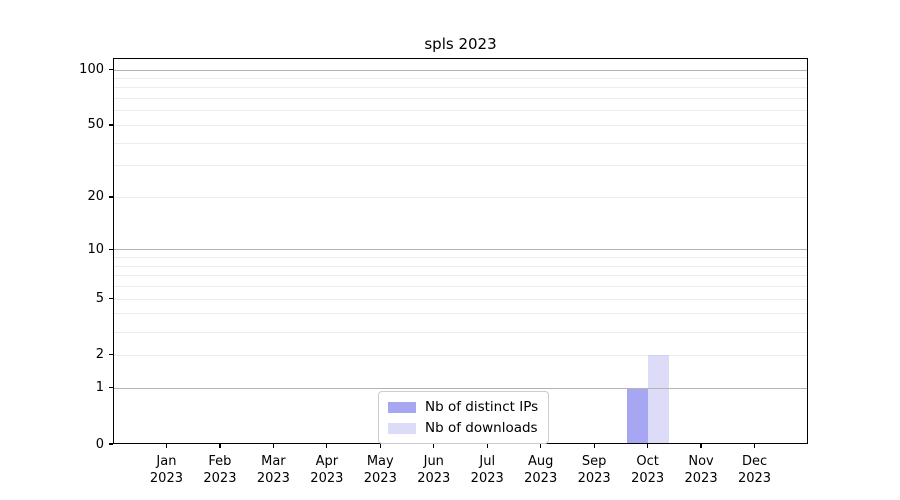 This screenshot has height=500, width=900. Describe the element at coordinates (95, 125) in the screenshot. I see `y-tick-label: 50` at that location.